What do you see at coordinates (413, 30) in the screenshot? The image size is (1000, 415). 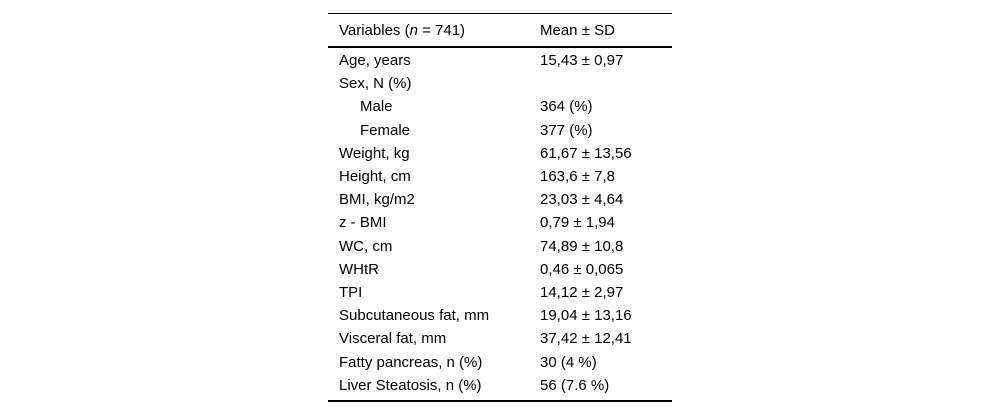 I see `header-variables-n: n` at bounding box center [413, 30].